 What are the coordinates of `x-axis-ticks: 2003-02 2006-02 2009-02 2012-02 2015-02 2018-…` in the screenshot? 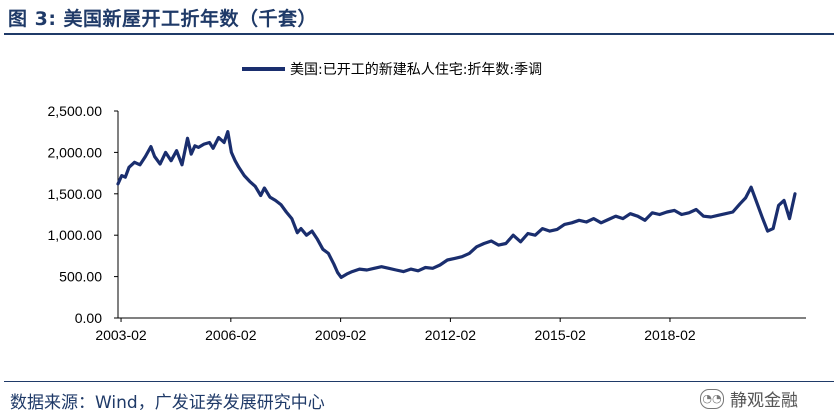 It's located at (395, 330).